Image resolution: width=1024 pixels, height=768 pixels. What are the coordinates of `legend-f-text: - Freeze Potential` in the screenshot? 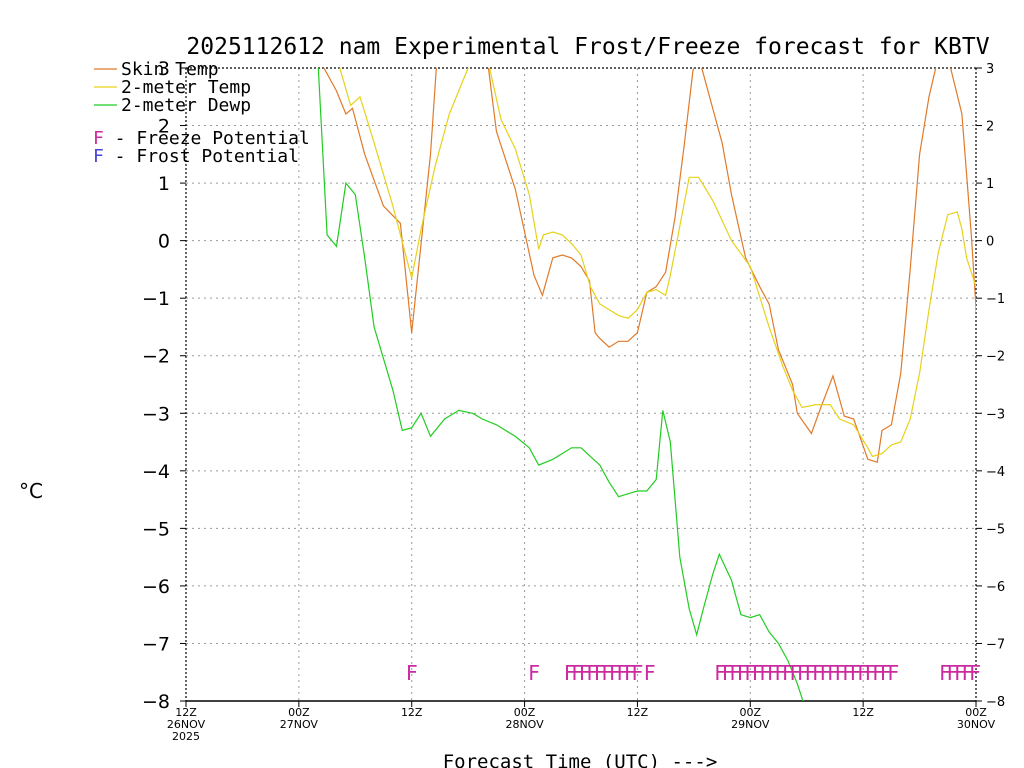 It's located at (207, 138).